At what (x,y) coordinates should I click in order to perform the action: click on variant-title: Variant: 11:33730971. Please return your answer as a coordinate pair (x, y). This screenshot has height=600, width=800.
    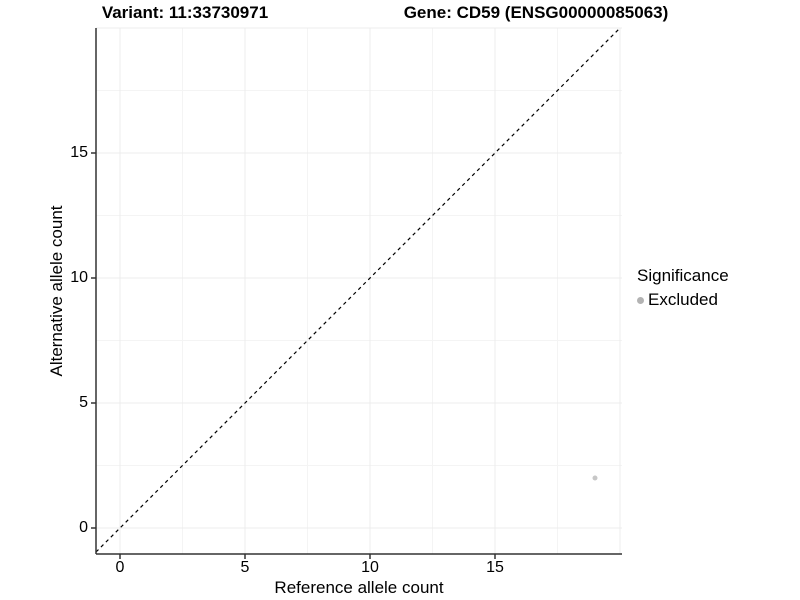
    Looking at the image, I should click on (185, 12).